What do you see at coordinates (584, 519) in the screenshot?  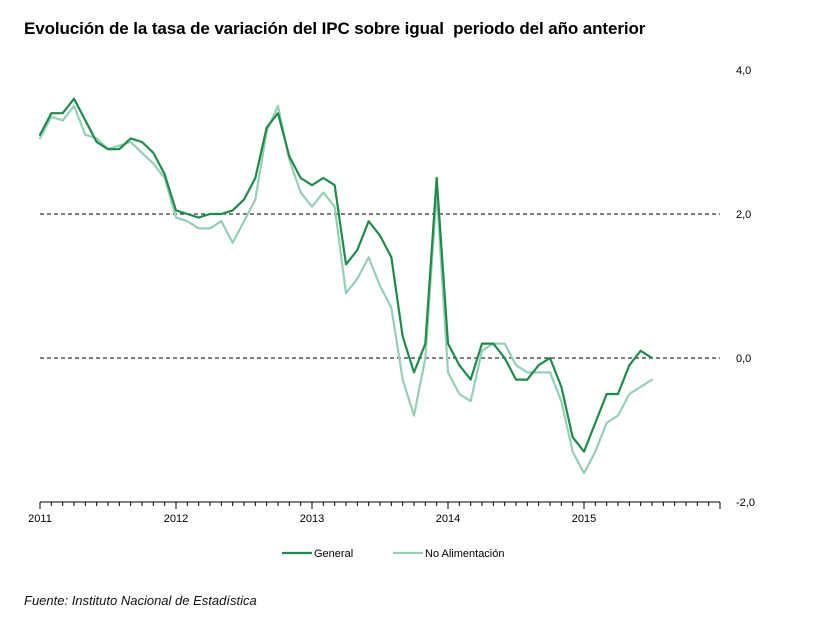 I see `x-tick-label: 2015` at bounding box center [584, 519].